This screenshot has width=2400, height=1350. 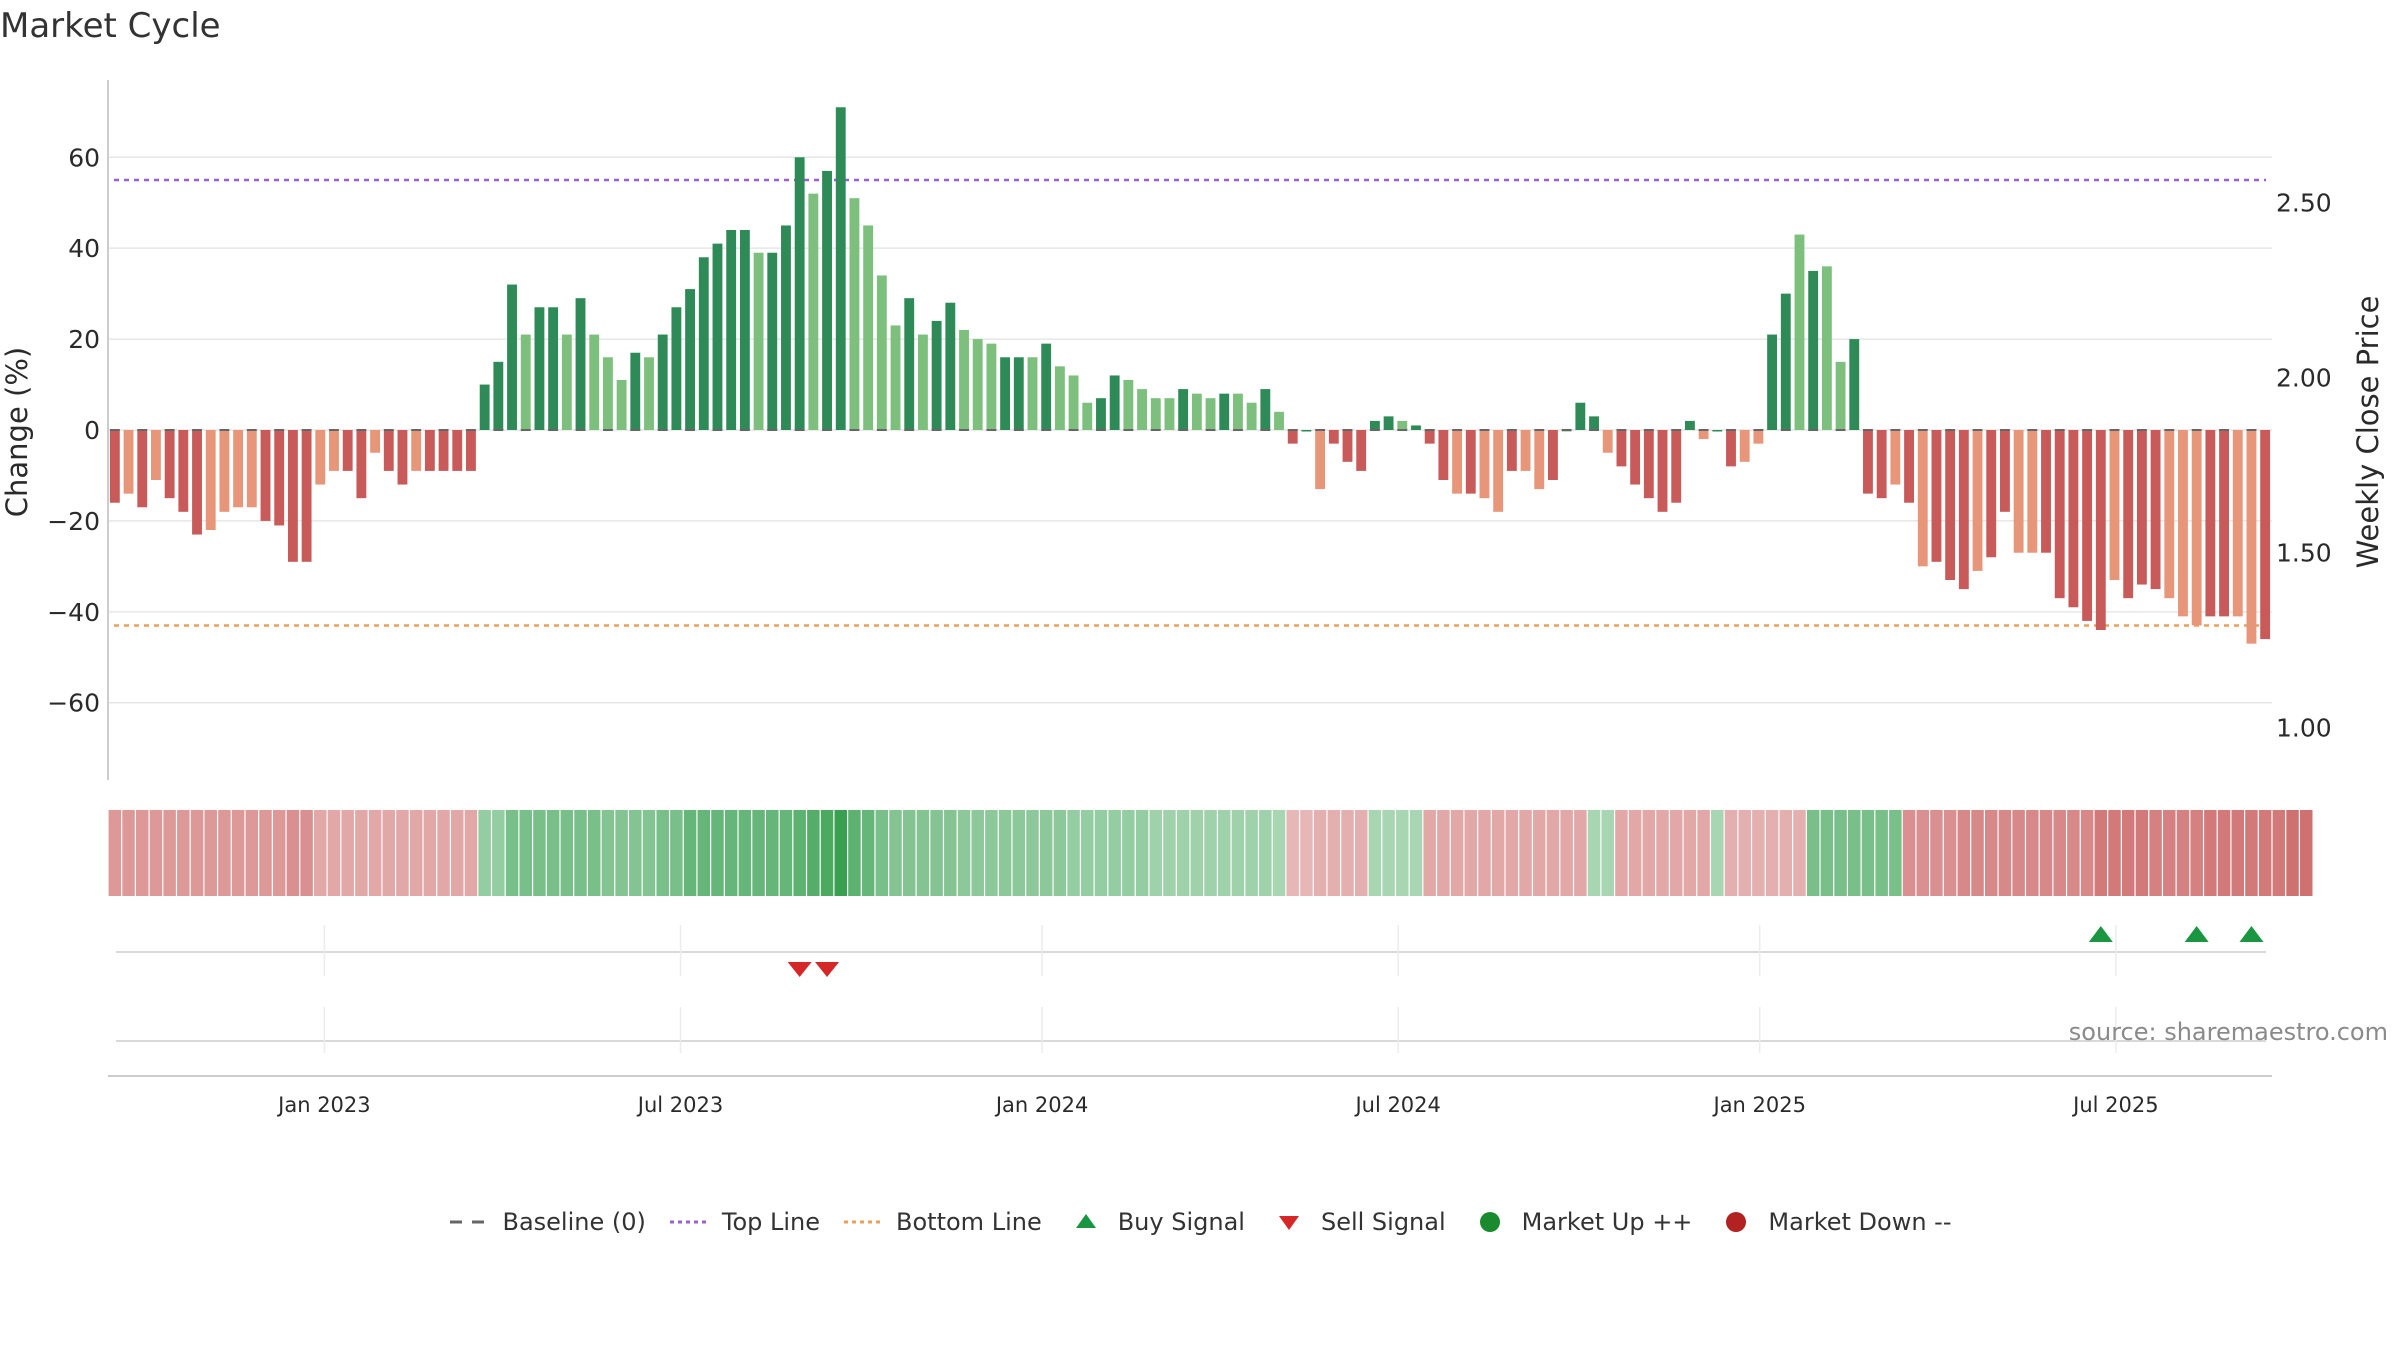 I want to click on legend-triangle-down, so click(x=1288, y=1223).